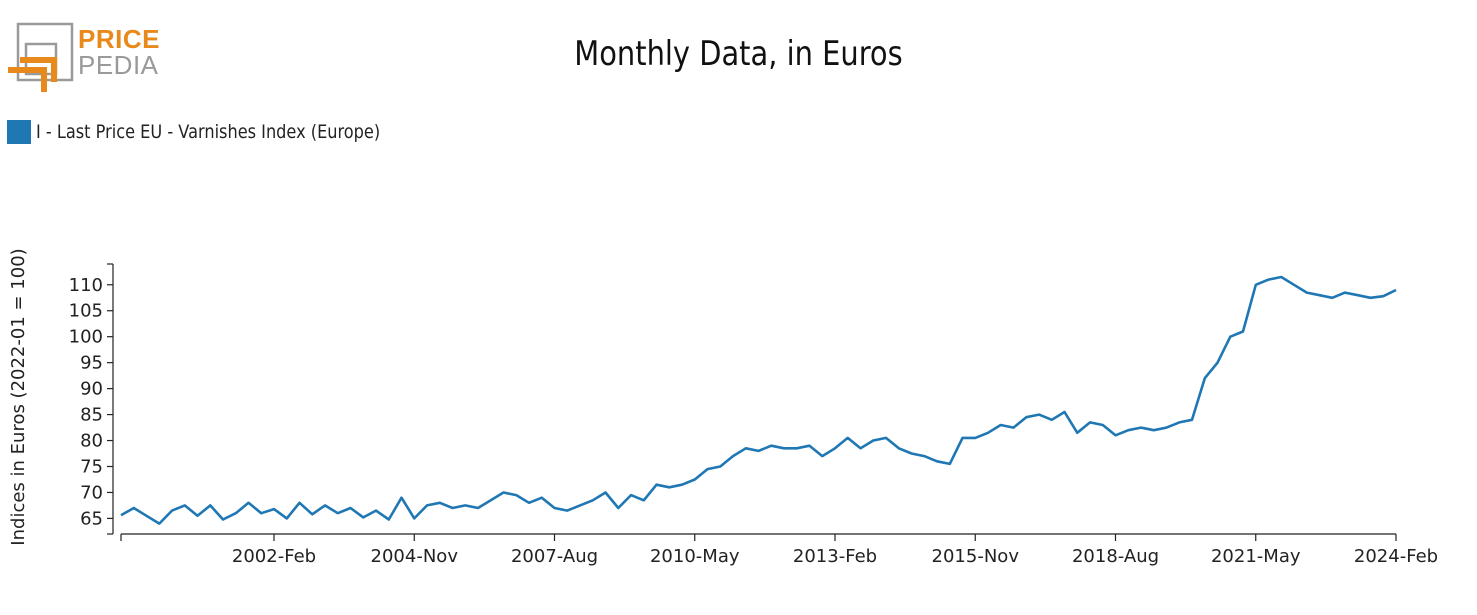  Describe the element at coordinates (86, 285) in the screenshot. I see `y-tick-label: 110` at that location.